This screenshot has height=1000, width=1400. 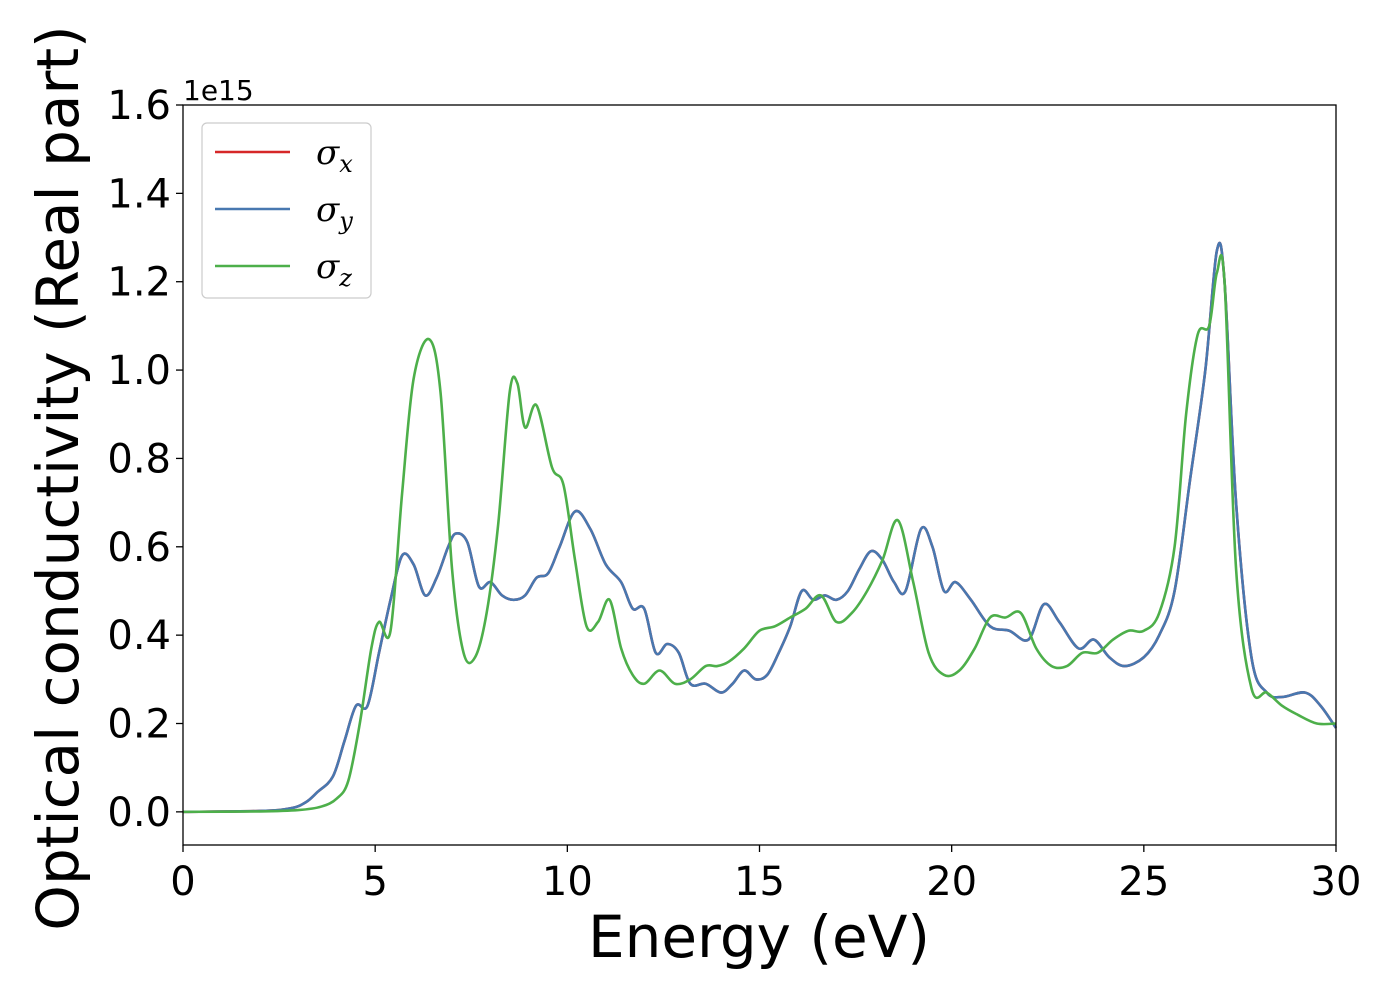 What do you see at coordinates (139, 283) in the screenshot?
I see `y-tick-label: 1.2` at bounding box center [139, 283].